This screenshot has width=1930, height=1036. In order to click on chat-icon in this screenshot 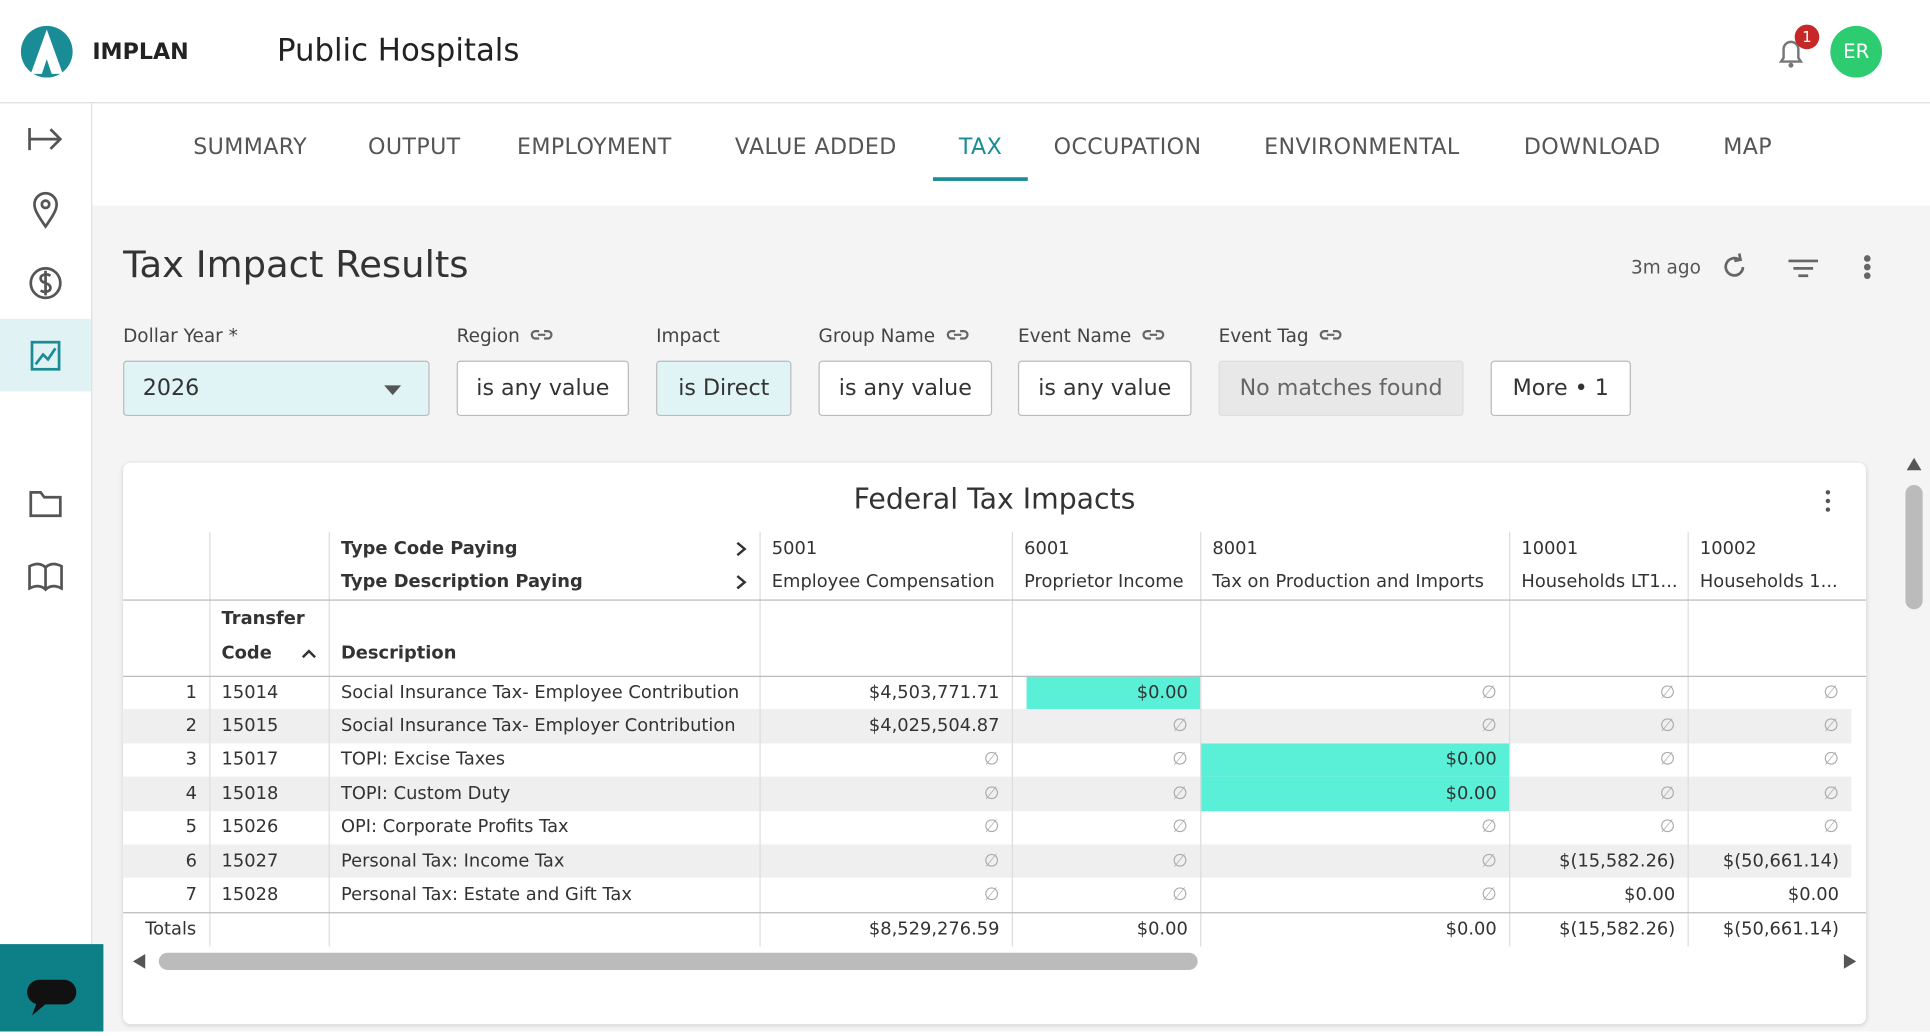, I will do `click(52, 997)`.